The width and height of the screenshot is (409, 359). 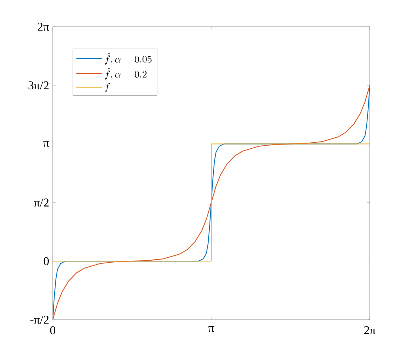 What do you see at coordinates (128, 59) in the screenshot?
I see `legend-label: $\hat{f}, \alpha = 0.05$` at bounding box center [128, 59].